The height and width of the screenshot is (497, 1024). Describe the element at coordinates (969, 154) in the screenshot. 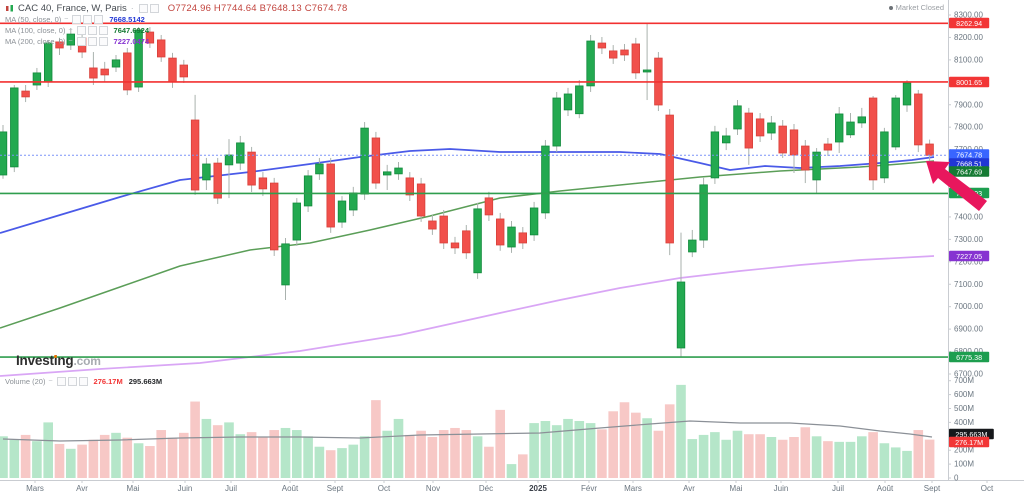

I see `svg-text: 7674.78` at that location.